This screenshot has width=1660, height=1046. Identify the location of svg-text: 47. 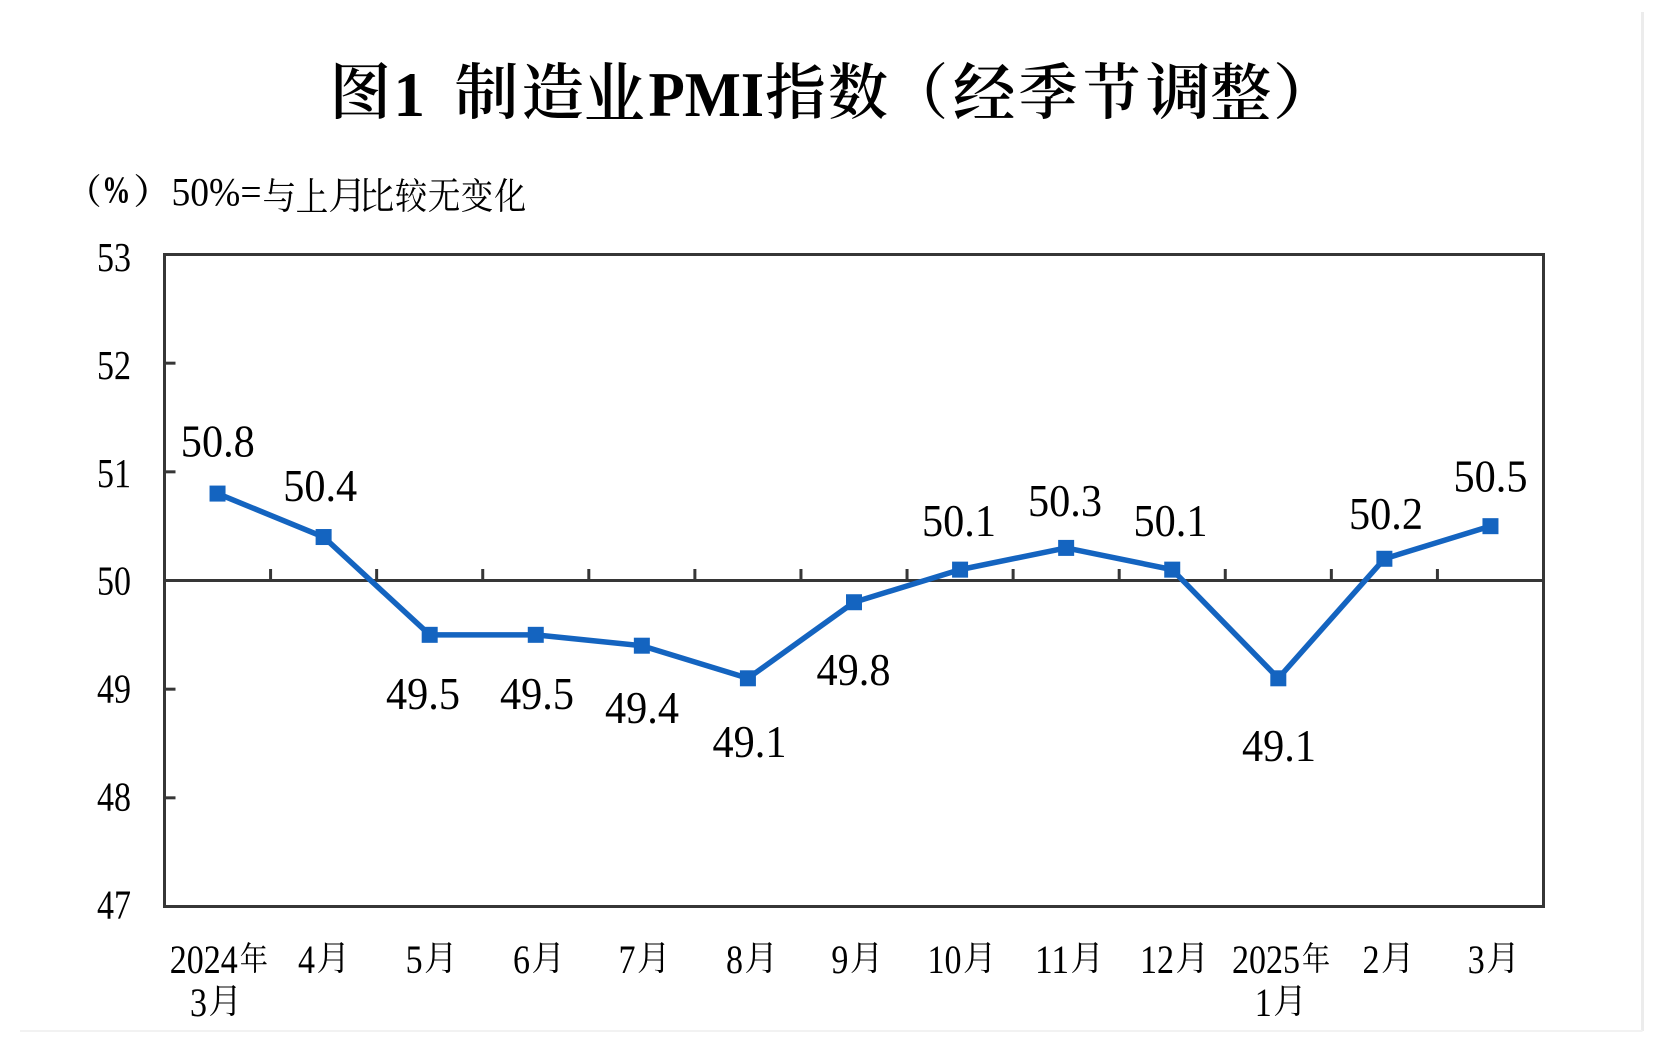
(114, 905).